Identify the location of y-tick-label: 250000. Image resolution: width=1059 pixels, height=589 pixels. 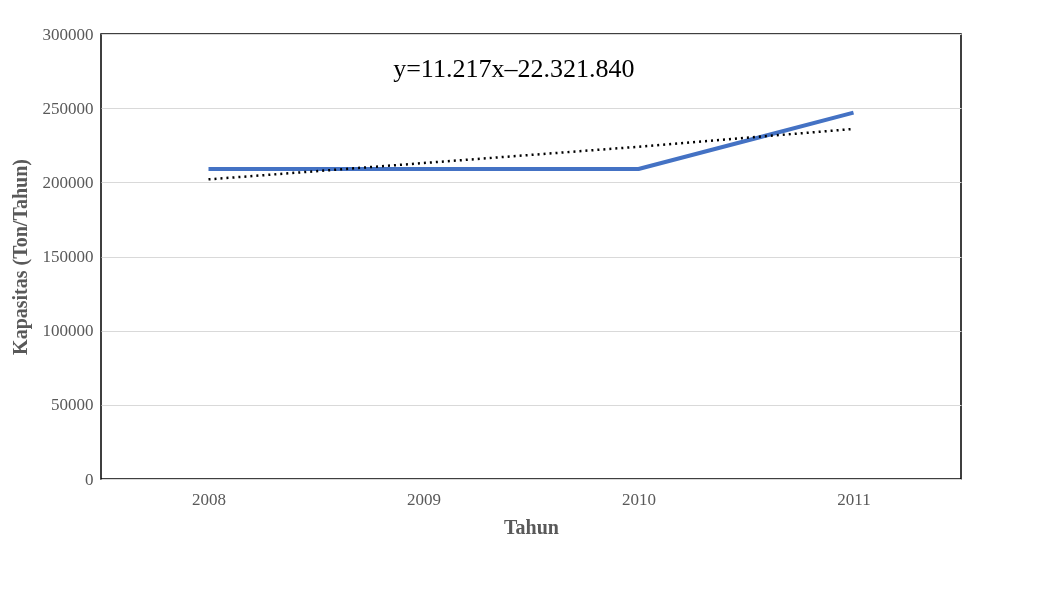
(68, 108).